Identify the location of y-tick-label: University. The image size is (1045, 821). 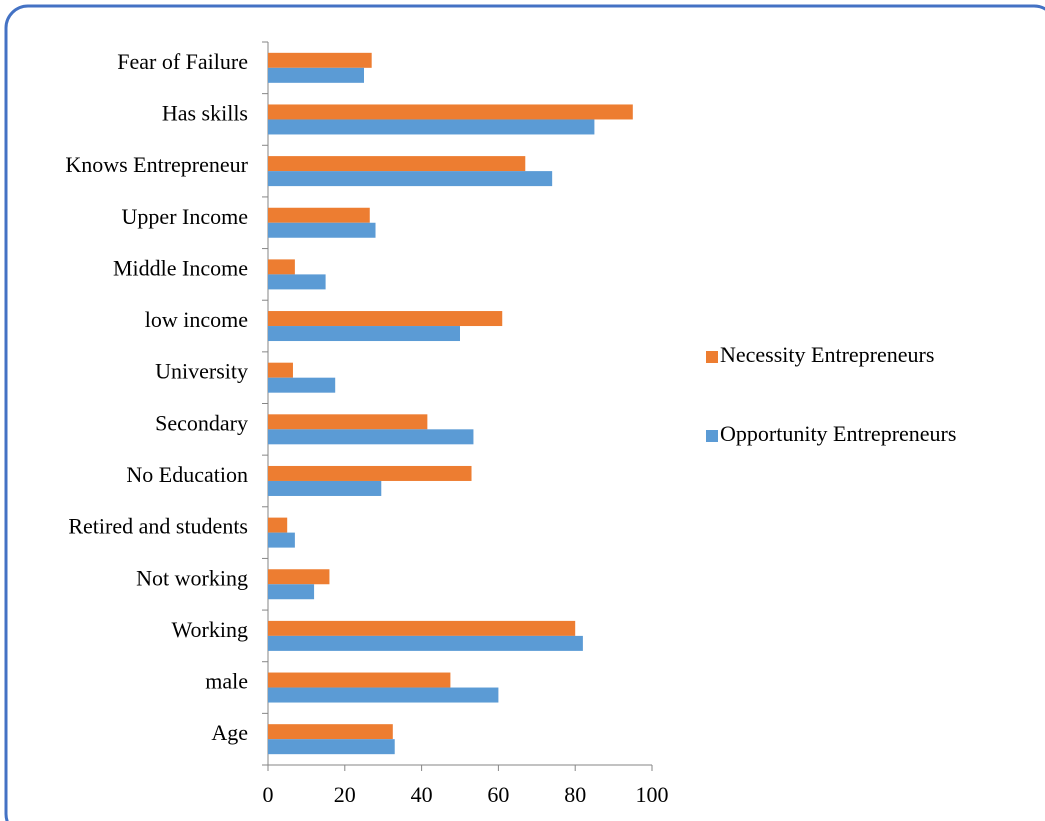
(201, 371).